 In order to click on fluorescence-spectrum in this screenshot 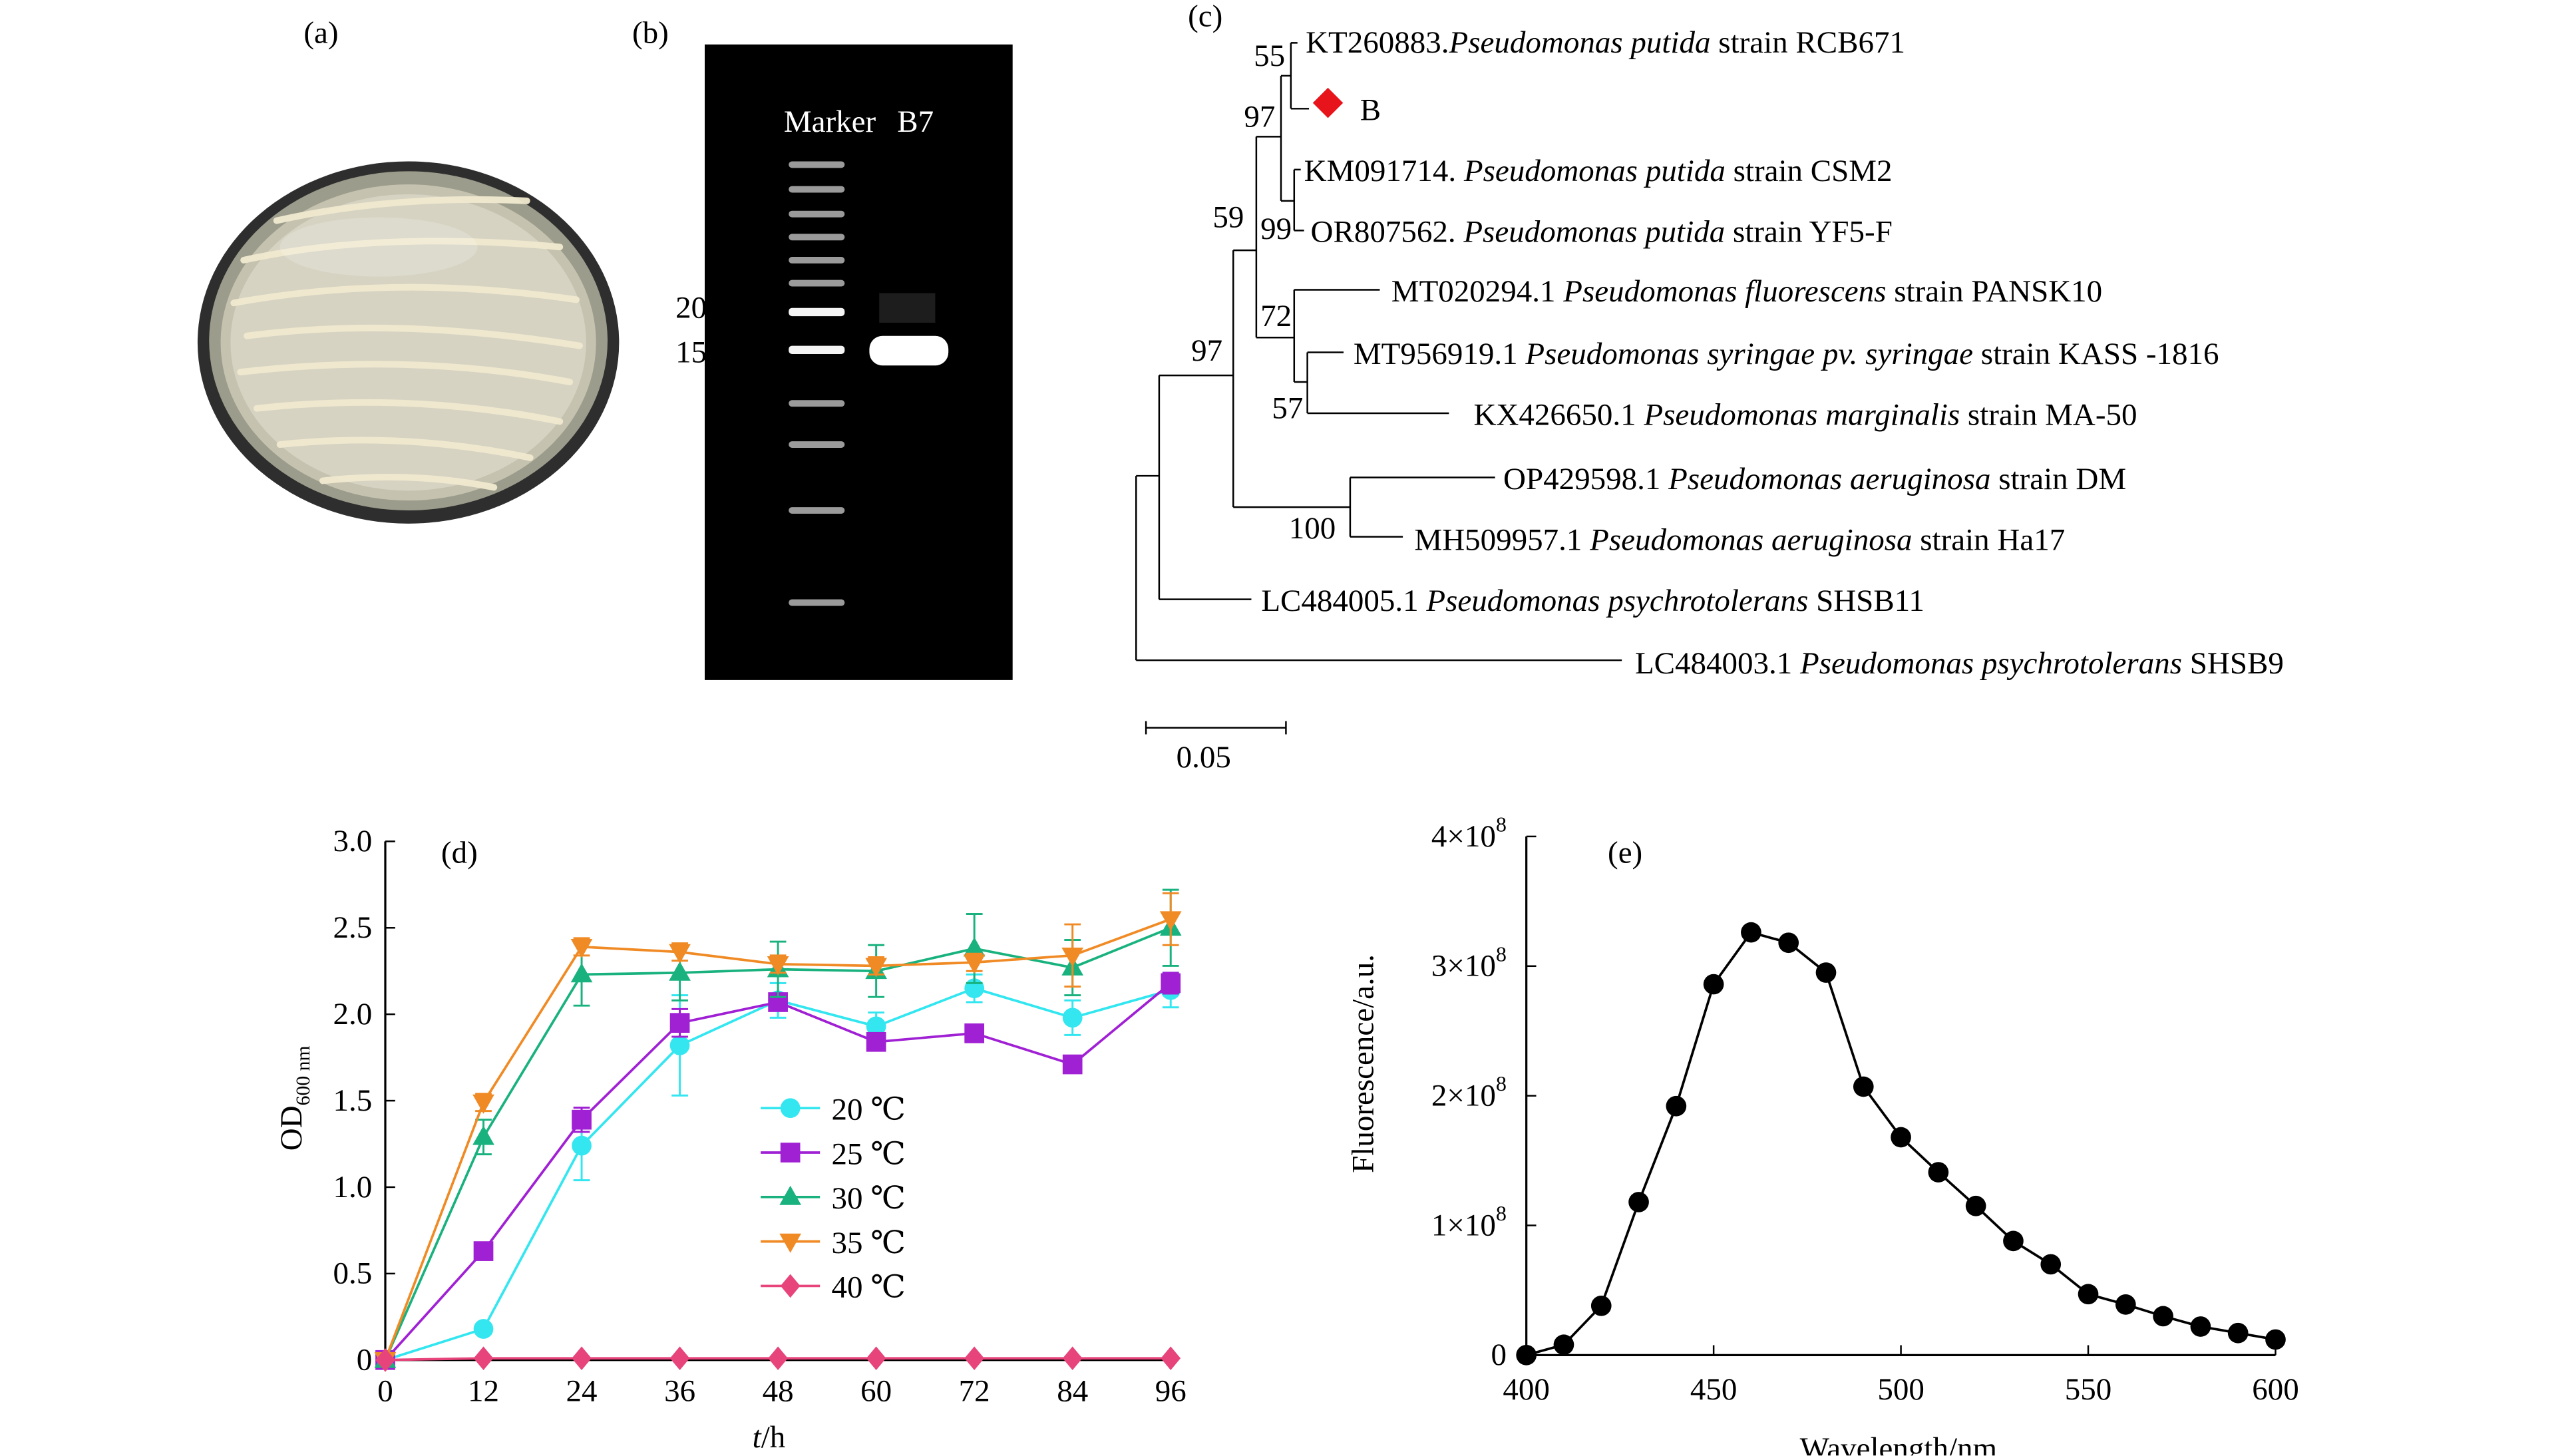, I will do `click(1901, 1143)`.